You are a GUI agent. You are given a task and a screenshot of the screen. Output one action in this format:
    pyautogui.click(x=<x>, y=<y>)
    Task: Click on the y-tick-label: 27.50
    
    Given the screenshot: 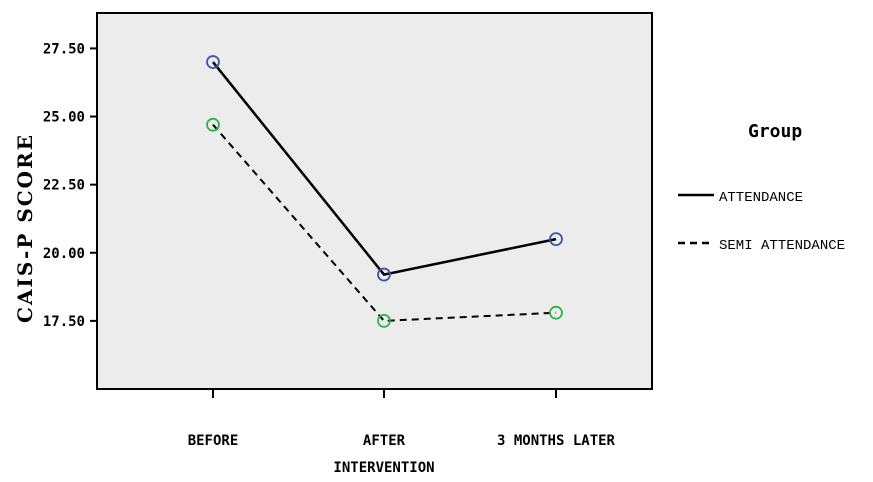 What is the action you would take?
    pyautogui.click(x=64, y=49)
    